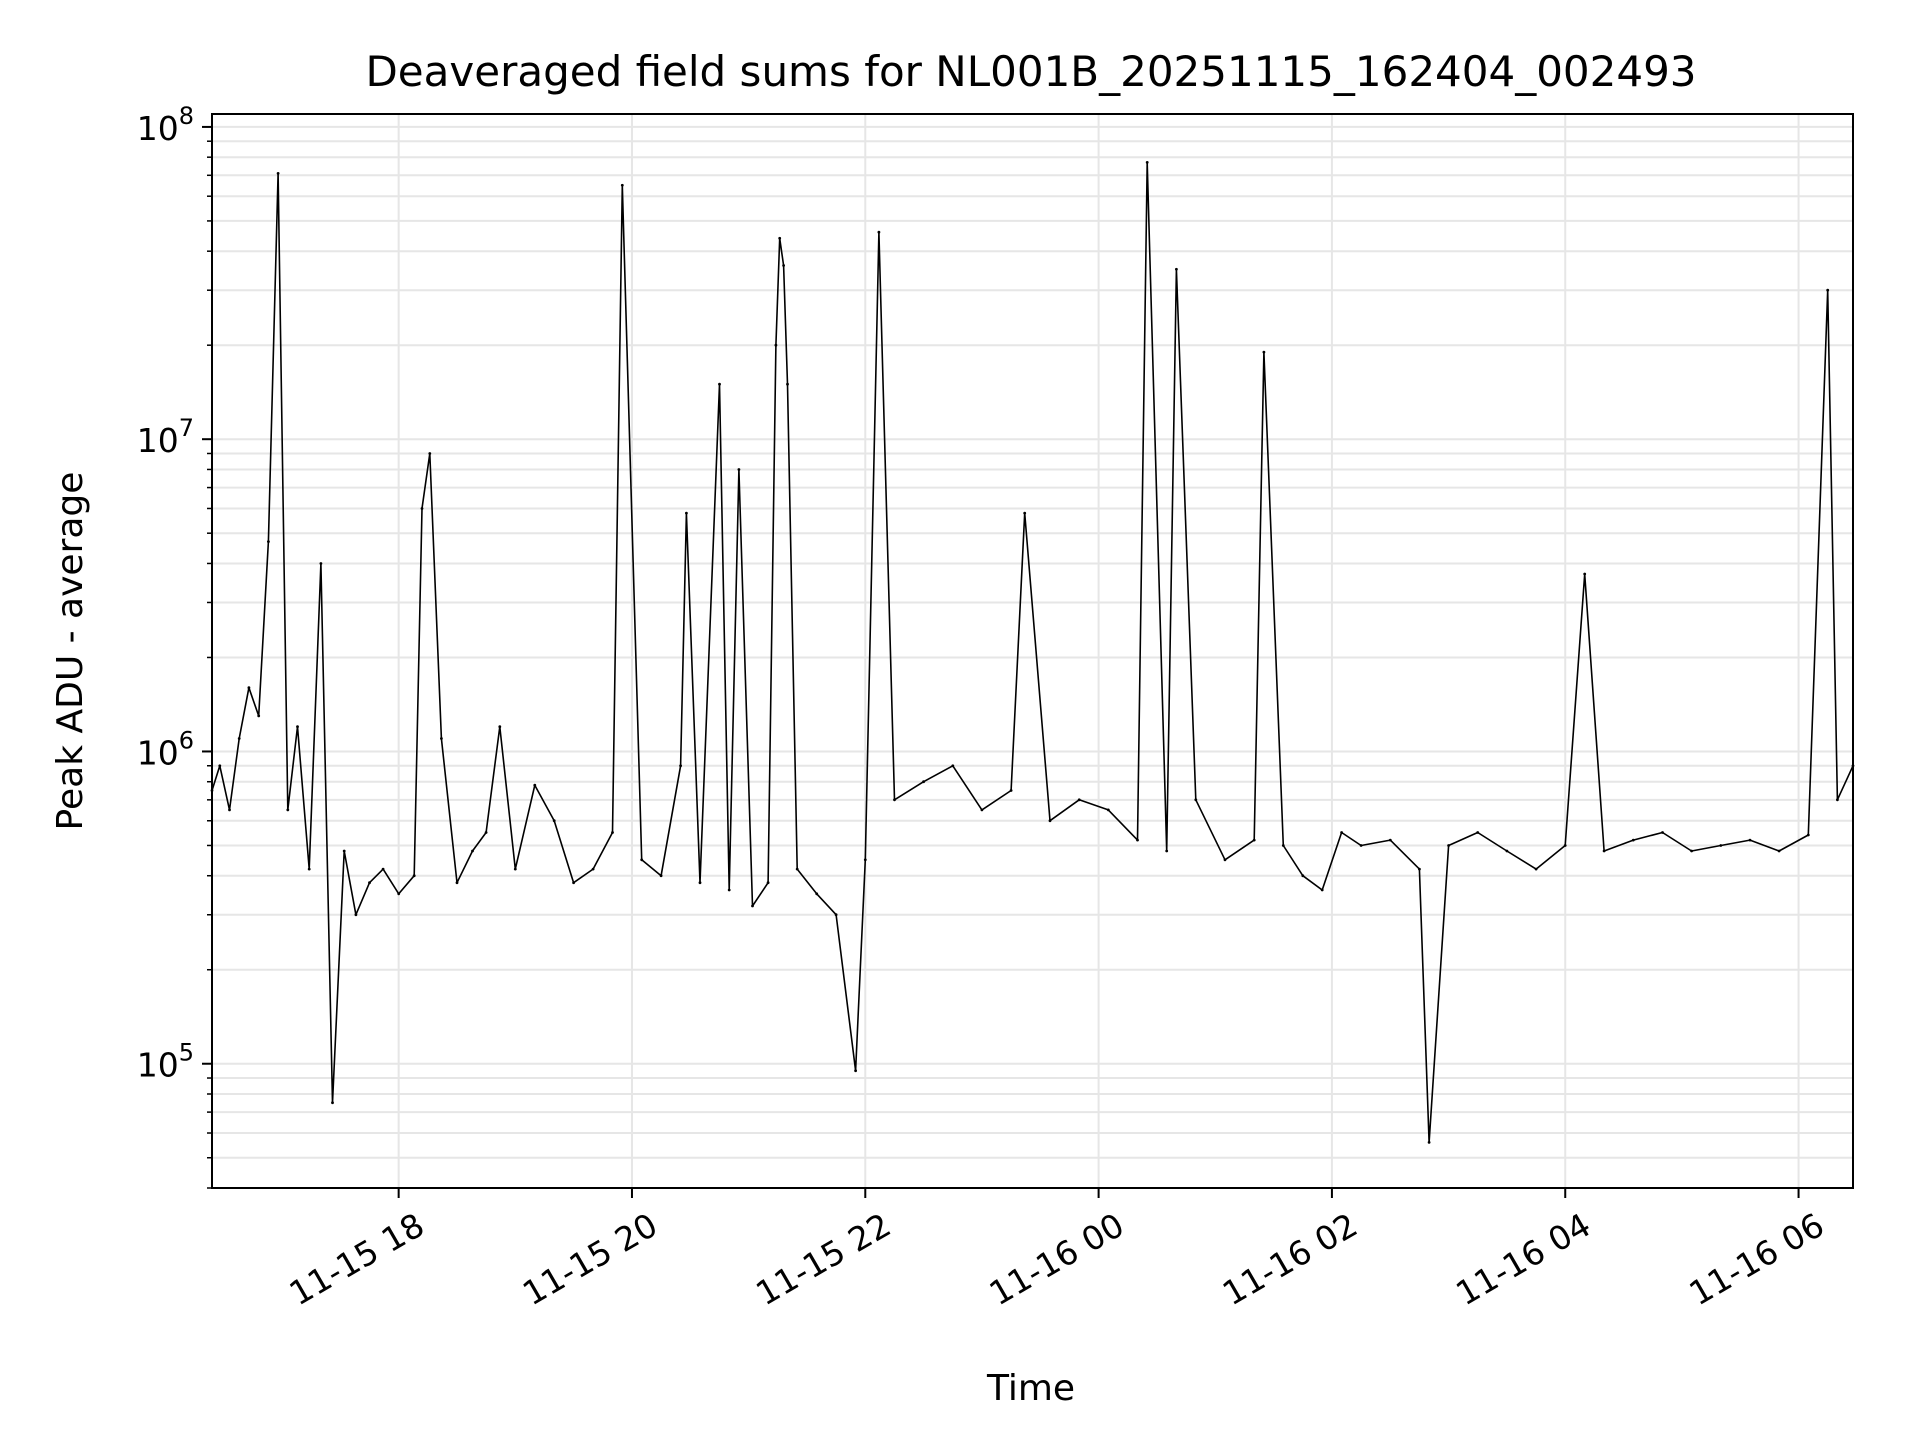 Image resolution: width=1920 pixels, height=1440 pixels. I want to click on y-axis: 10⁵ 10⁶ 10⁷ 10⁸, so click(174, 645).